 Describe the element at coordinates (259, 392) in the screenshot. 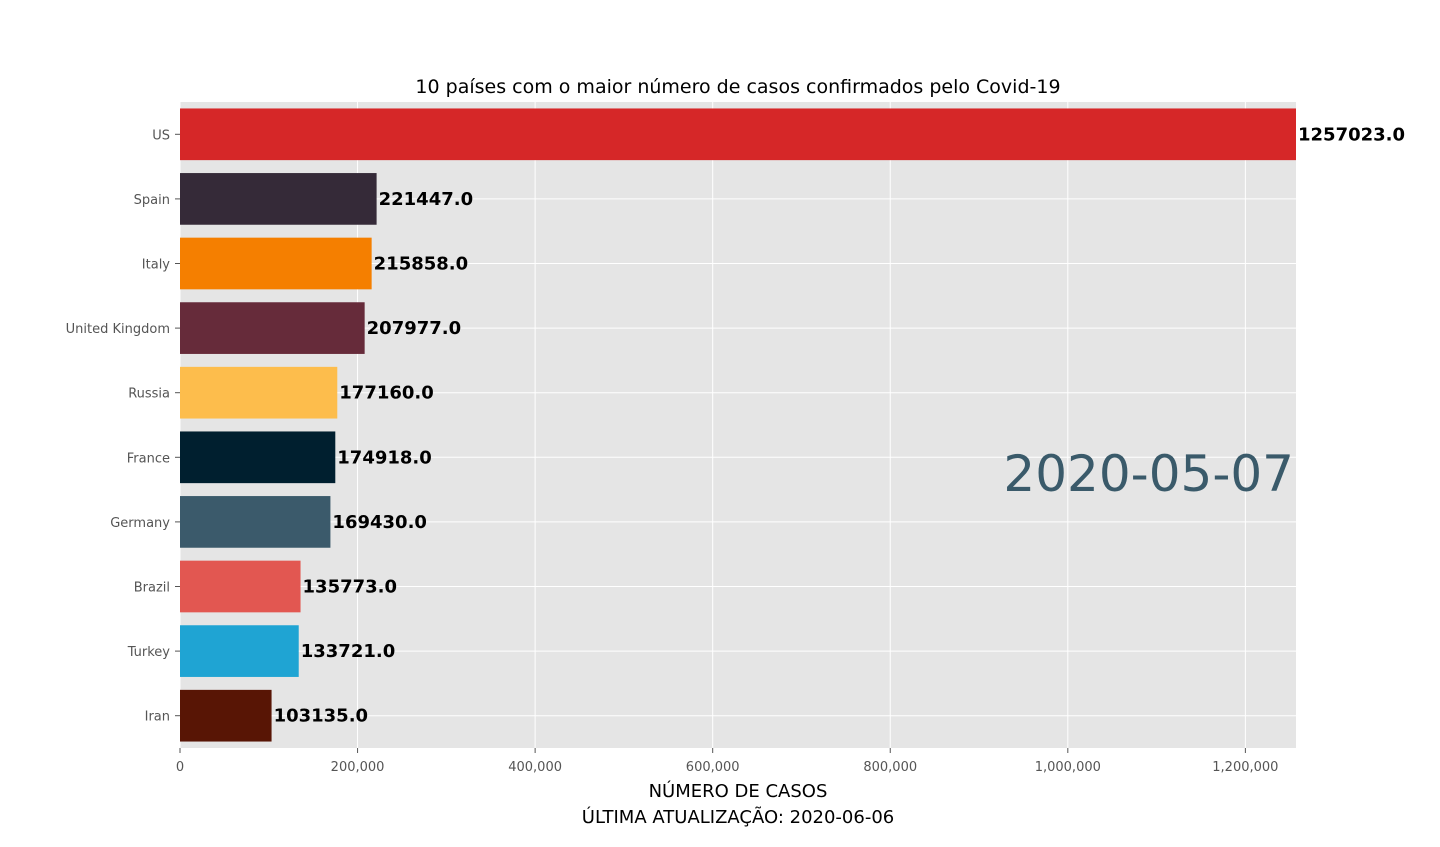

I see `bar-russia` at that location.